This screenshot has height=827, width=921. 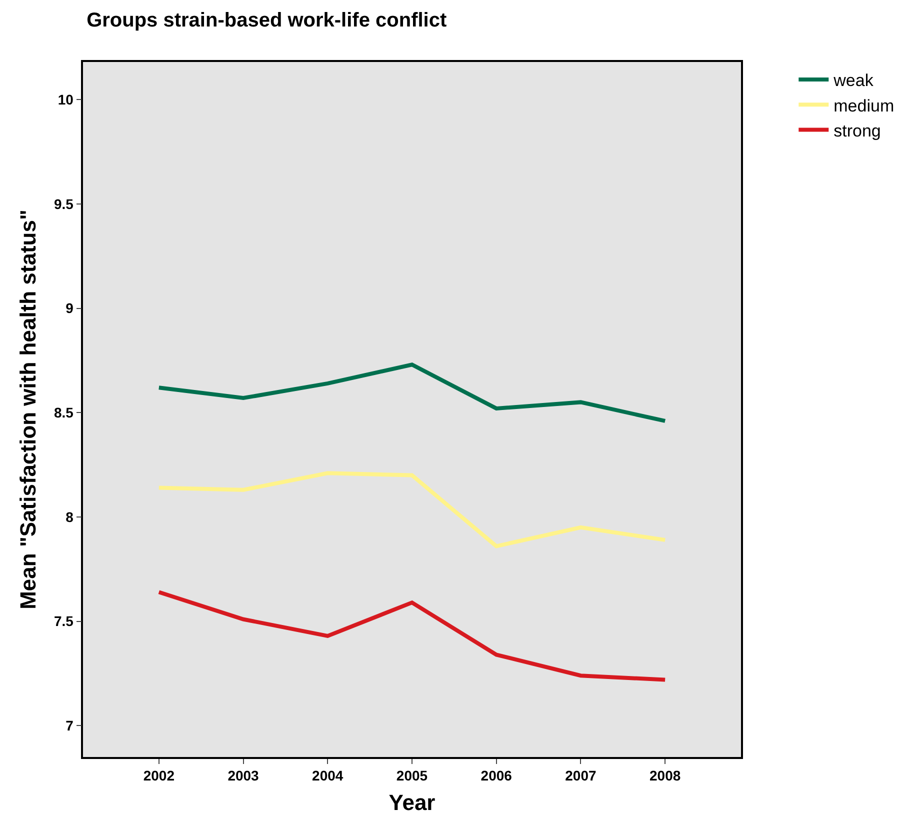 I want to click on y-axis-title: Mean "Satisfaction with health status", so click(x=27, y=410).